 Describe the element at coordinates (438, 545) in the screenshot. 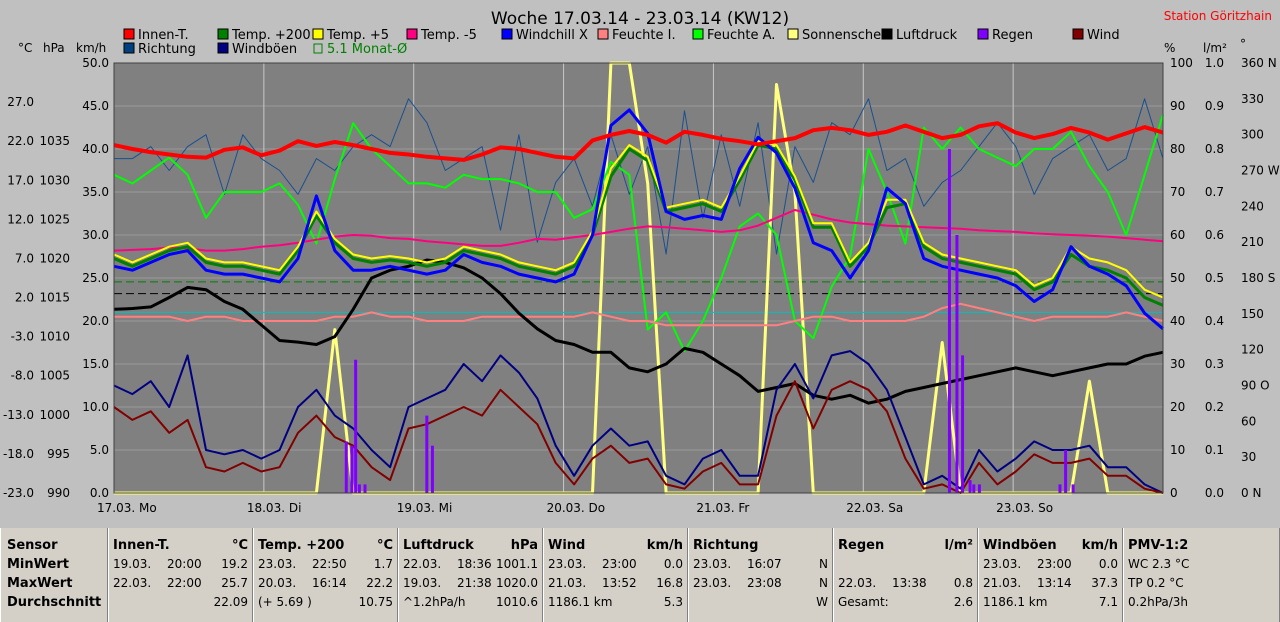

I see `column-title: Luftdruck` at that location.